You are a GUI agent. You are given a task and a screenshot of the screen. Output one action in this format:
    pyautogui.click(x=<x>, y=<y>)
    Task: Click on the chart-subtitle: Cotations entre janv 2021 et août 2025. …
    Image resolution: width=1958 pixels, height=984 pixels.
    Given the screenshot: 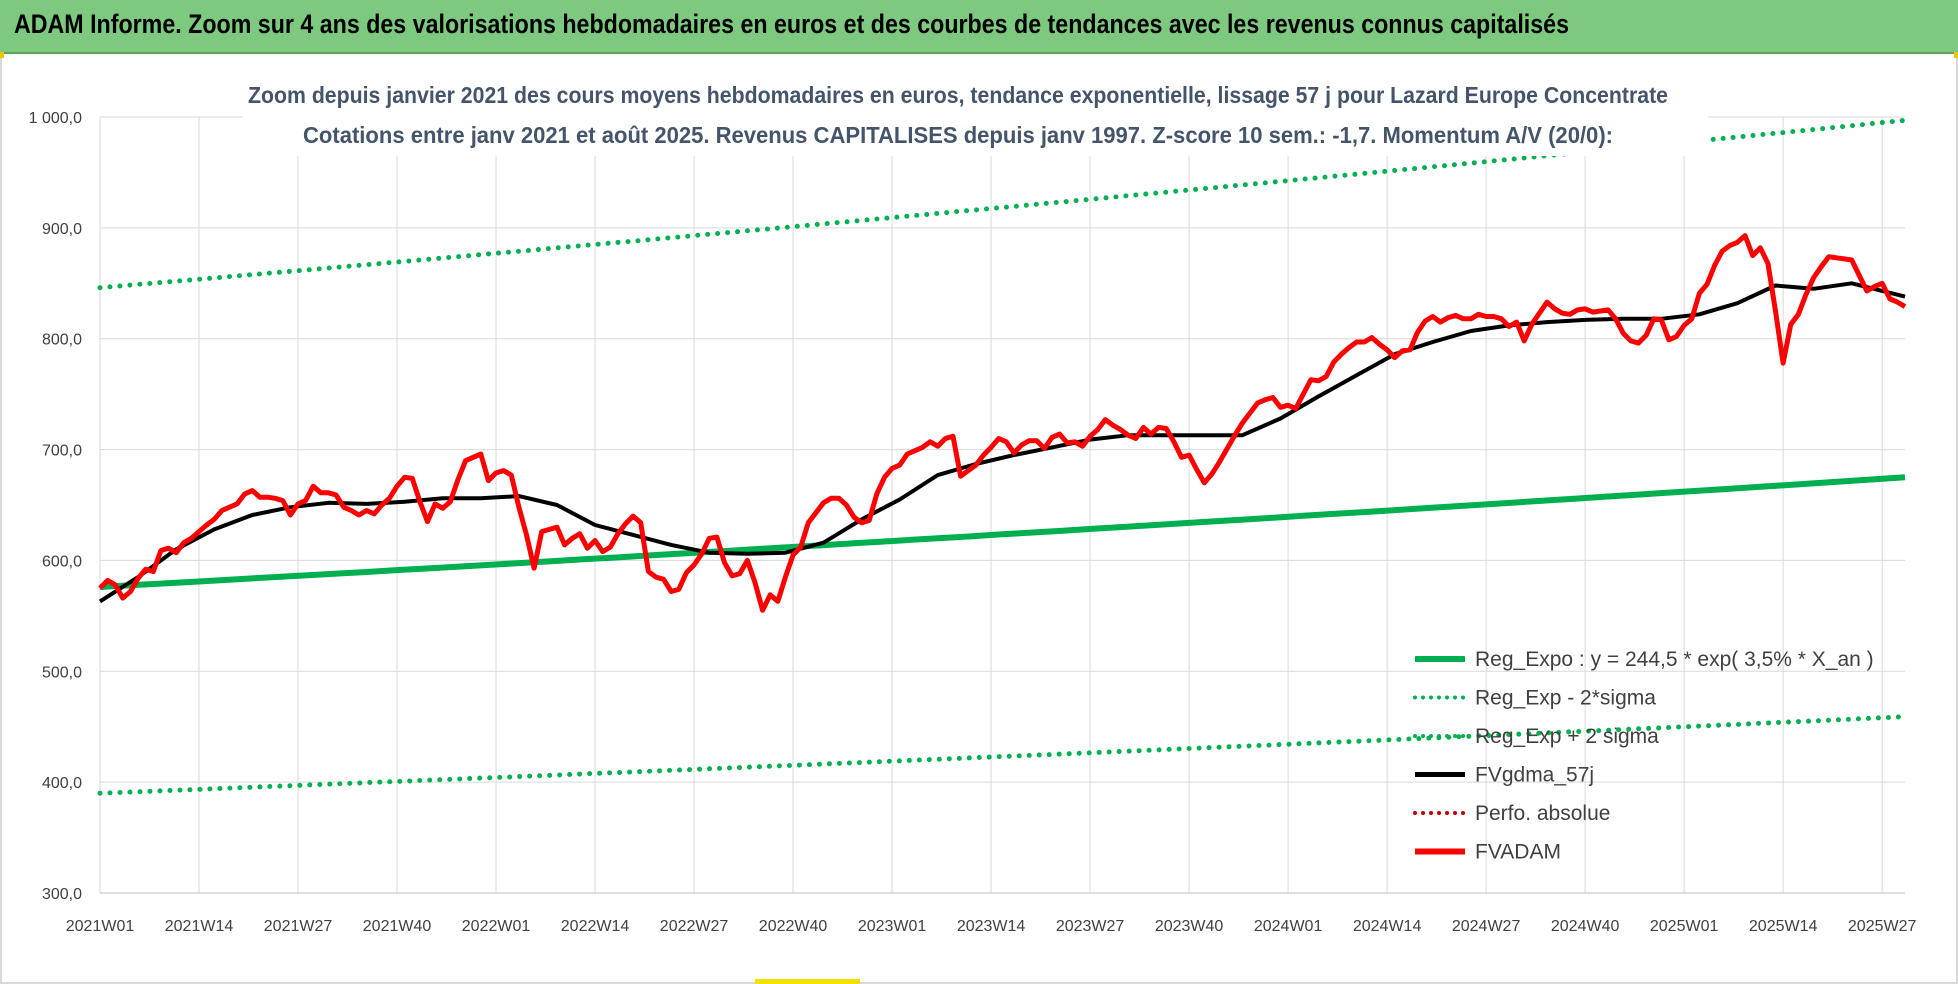 What is the action you would take?
    pyautogui.click(x=958, y=135)
    